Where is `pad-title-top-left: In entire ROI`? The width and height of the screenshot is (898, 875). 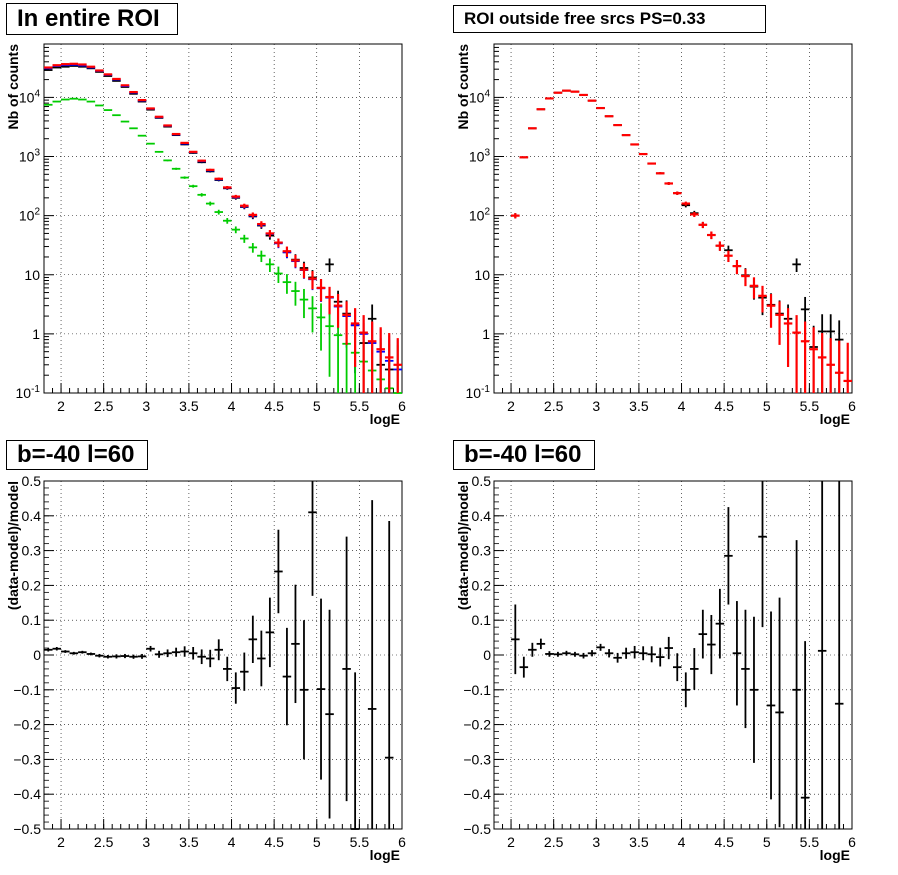
pad-title-top-left: In entire ROI is located at coordinates (92, 19).